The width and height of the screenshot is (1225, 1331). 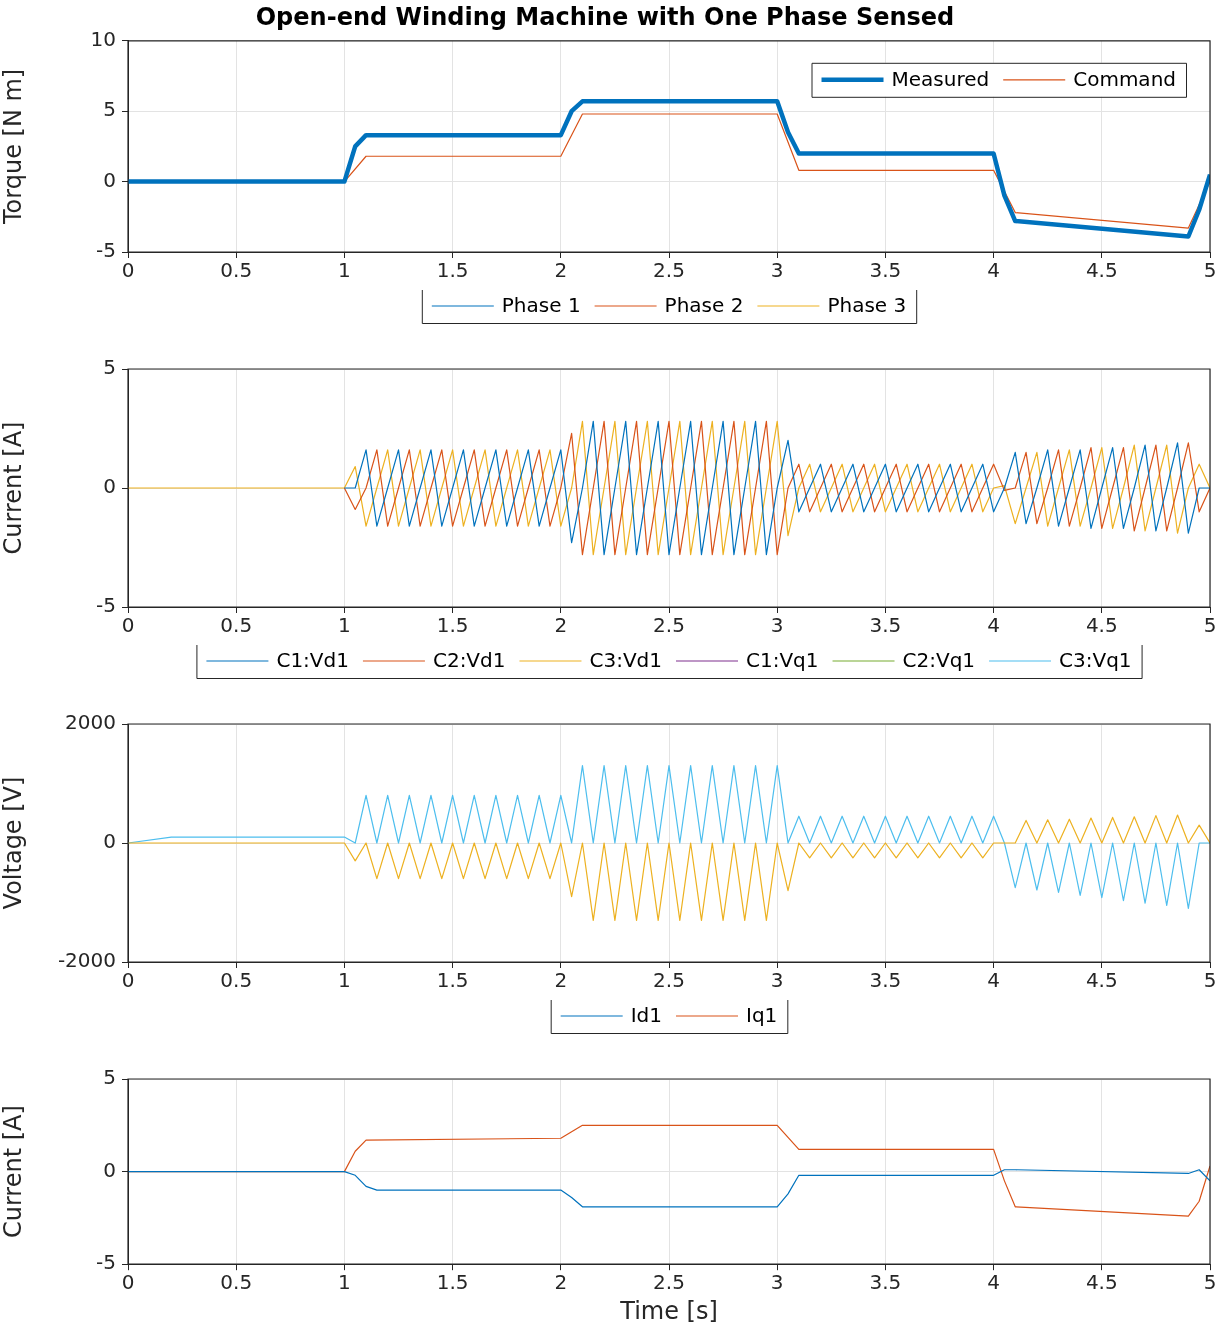 I want to click on legend-label: C2:Vq1, so click(x=939, y=660).